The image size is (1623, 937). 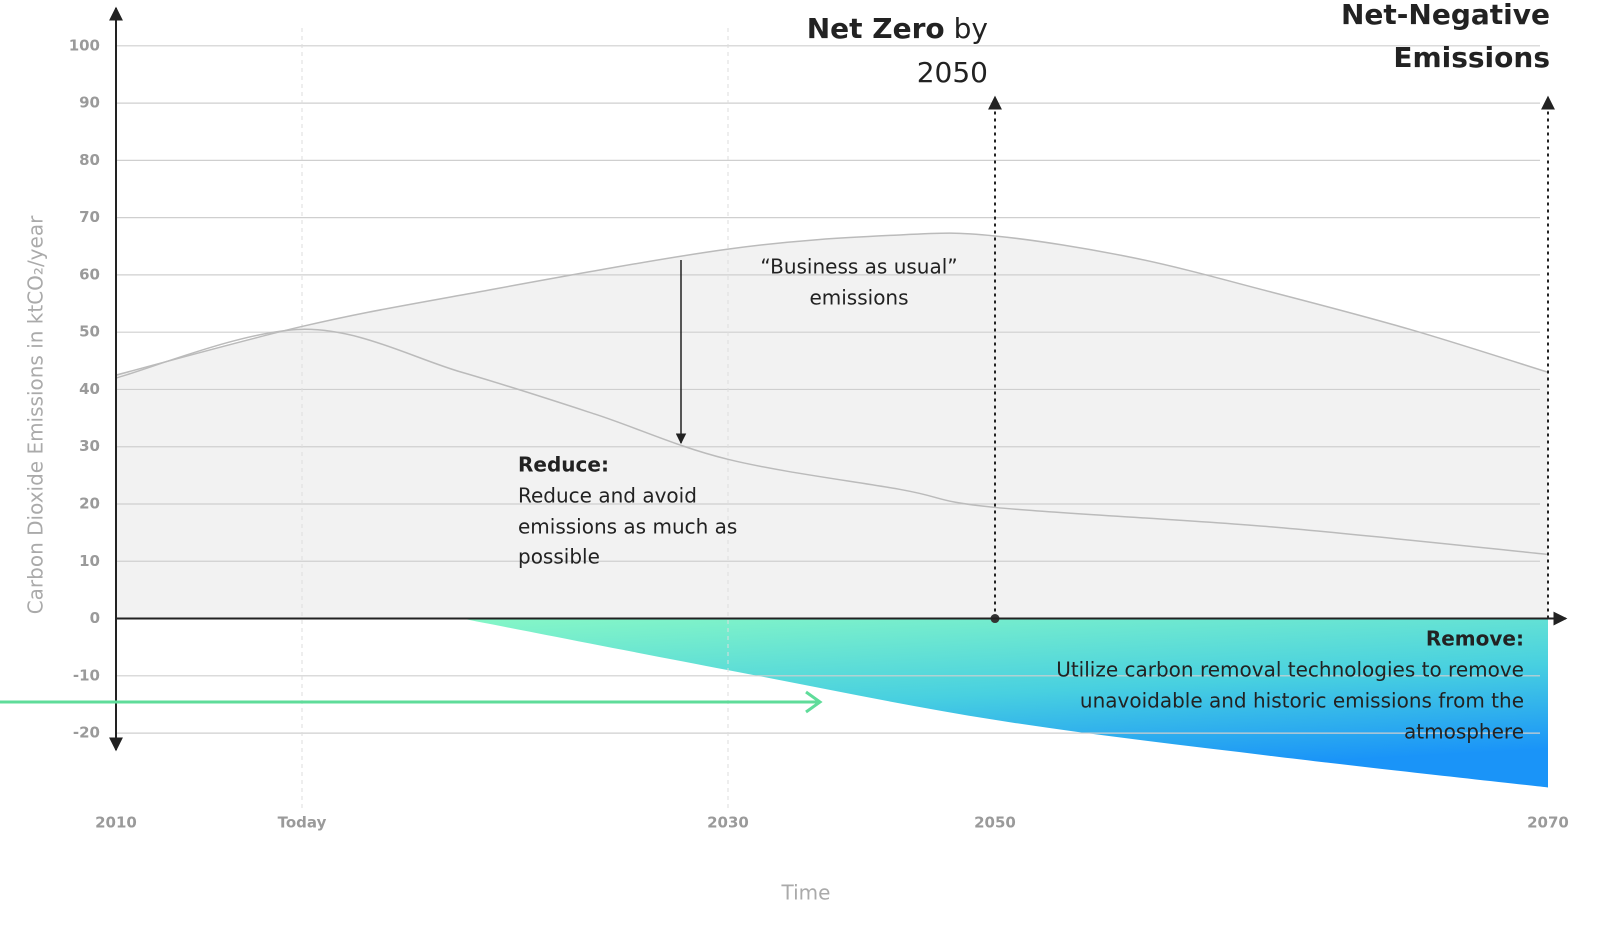 I want to click on net-zero-year: 2050, so click(x=952, y=72).